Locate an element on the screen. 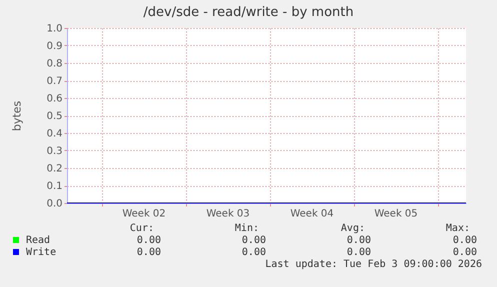 The height and width of the screenshot is (287, 497). legend-label: Write is located at coordinates (41, 252).